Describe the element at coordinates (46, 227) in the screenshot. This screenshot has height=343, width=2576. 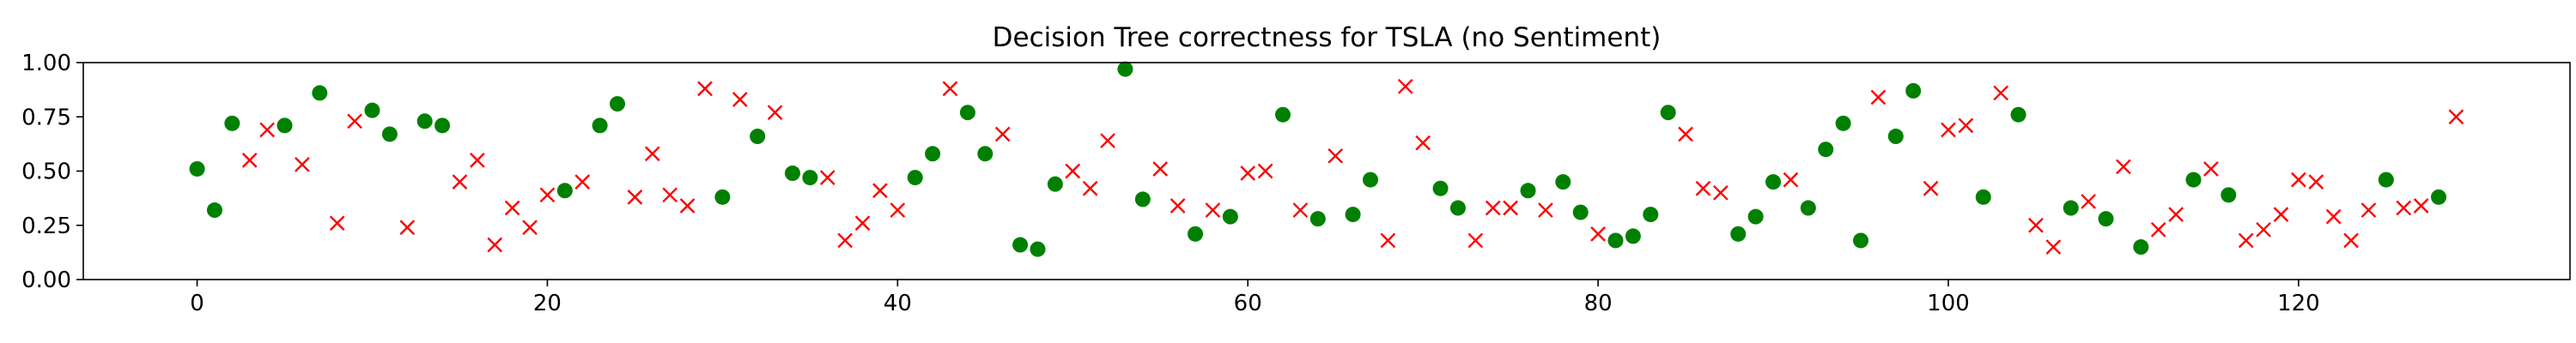
I see `y-tick-label: 0.25` at that location.